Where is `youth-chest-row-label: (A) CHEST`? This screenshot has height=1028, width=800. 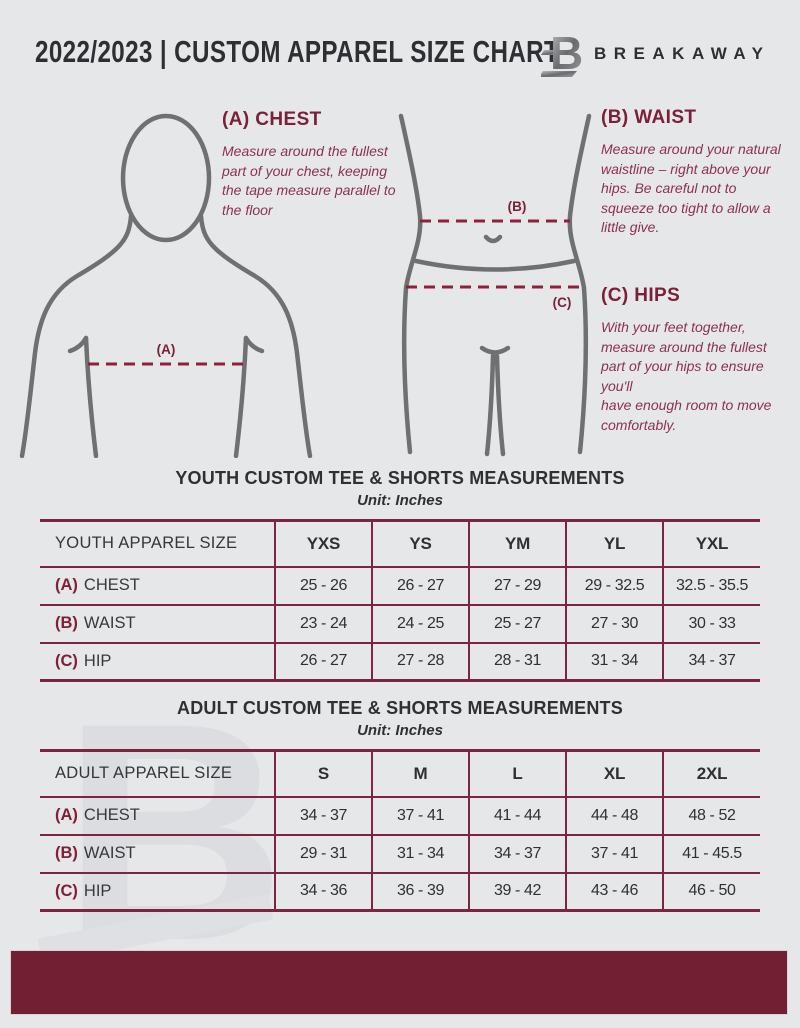 youth-chest-row-label: (A) CHEST is located at coordinates (157, 586).